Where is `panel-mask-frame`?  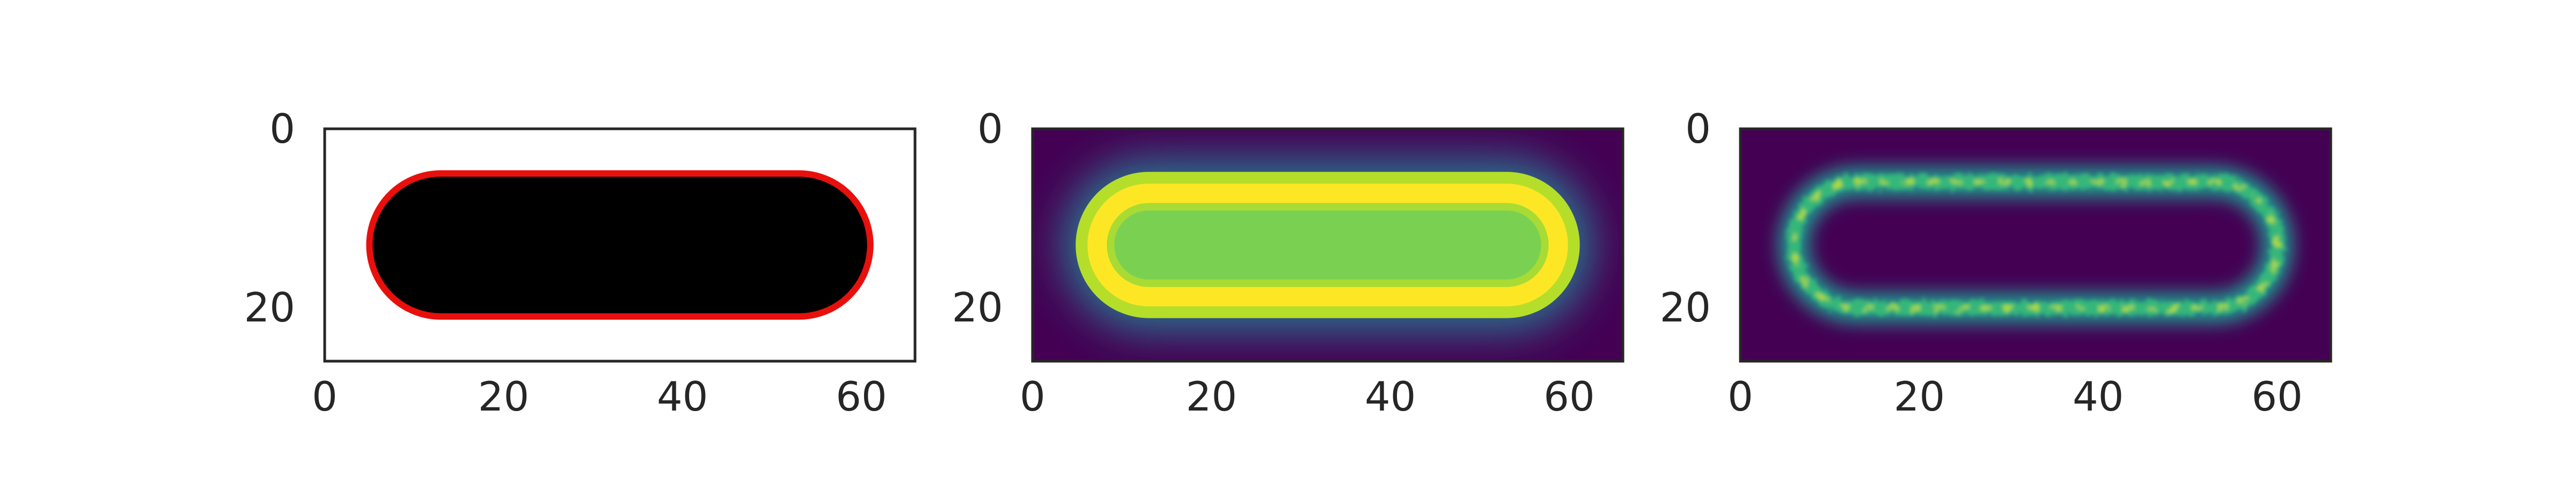 panel-mask-frame is located at coordinates (620, 245).